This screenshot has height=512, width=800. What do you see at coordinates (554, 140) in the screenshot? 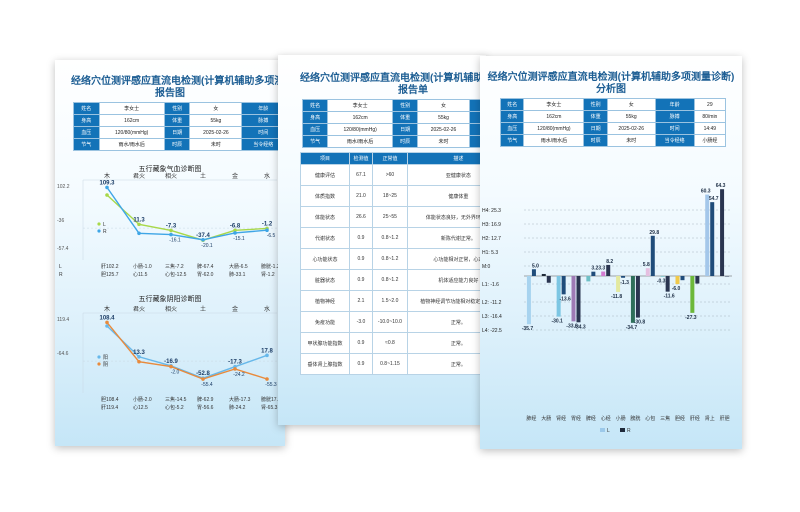
I see `info-value: 雨水/雨水后` at bounding box center [554, 140].